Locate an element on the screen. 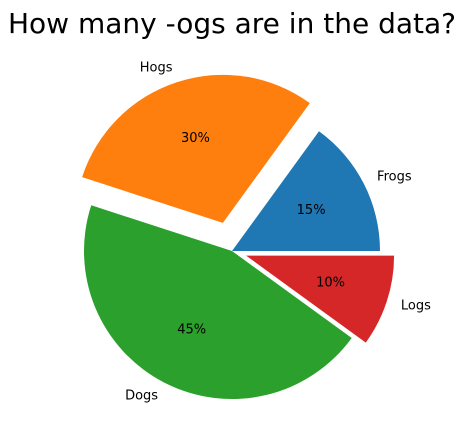 The image size is (464, 446). slice-percent-hogs: 30% is located at coordinates (195, 138).